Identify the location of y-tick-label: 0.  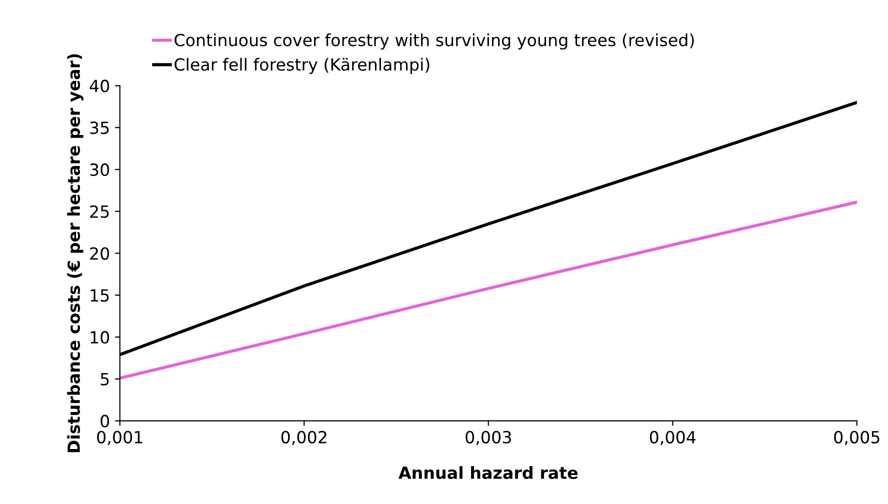
(105, 421).